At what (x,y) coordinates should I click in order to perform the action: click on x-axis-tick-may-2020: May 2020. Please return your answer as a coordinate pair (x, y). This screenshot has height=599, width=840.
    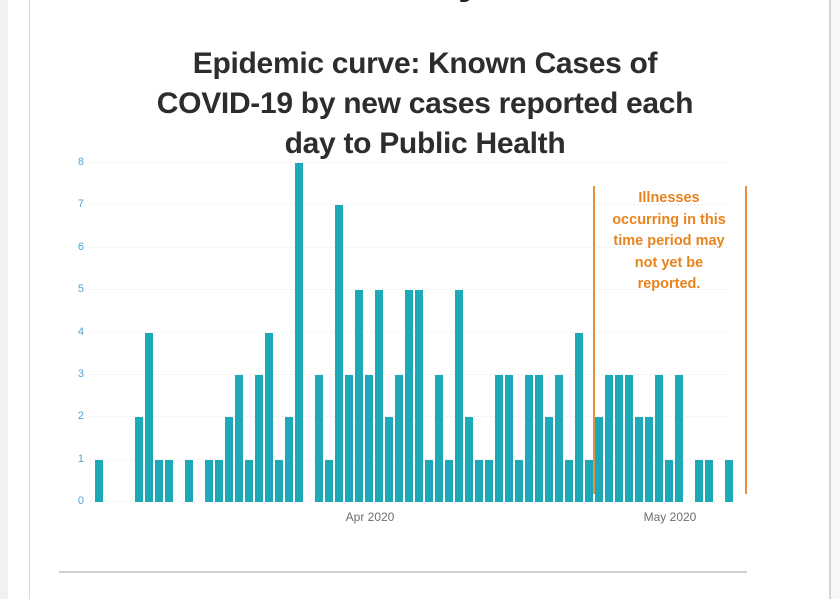
    Looking at the image, I should click on (670, 517).